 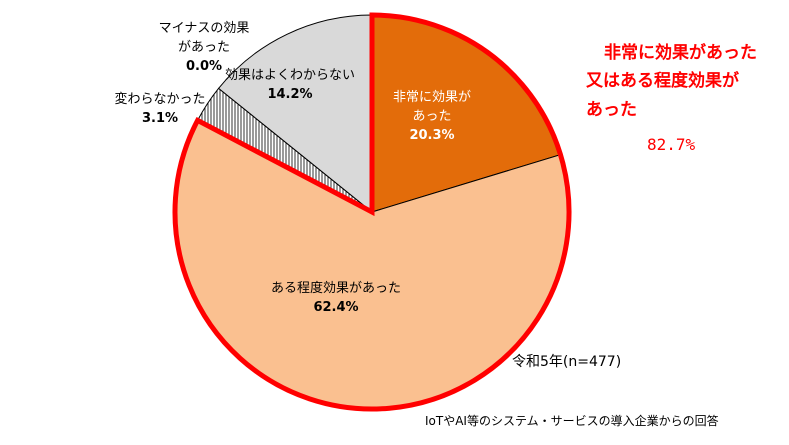 I want to click on callout-line-2: 又はある程度効果が, so click(x=662, y=80).